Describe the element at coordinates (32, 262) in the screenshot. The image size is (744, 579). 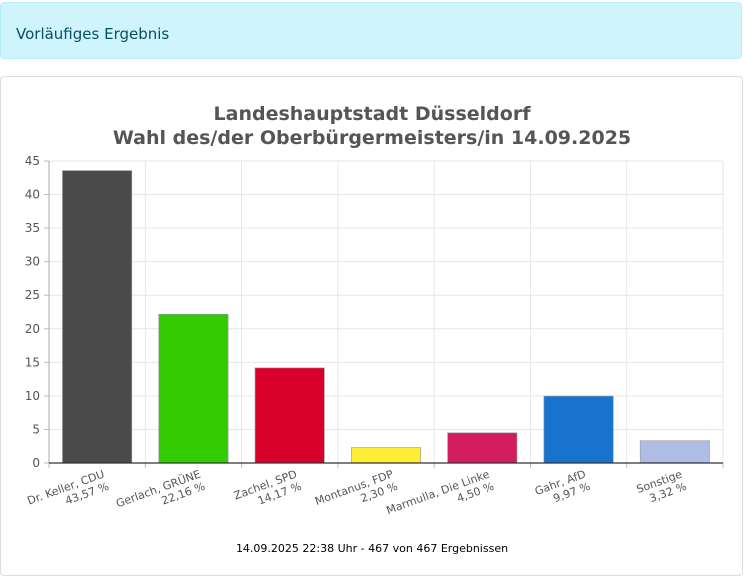
I see `y-tick-label: 30` at that location.